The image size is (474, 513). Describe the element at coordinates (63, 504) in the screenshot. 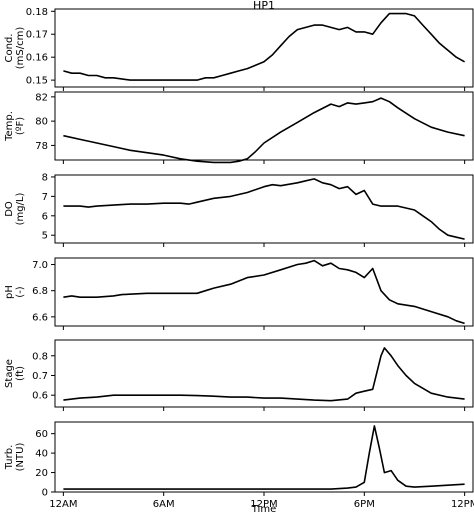

I see `x-tick-label: 12AM` at that location.